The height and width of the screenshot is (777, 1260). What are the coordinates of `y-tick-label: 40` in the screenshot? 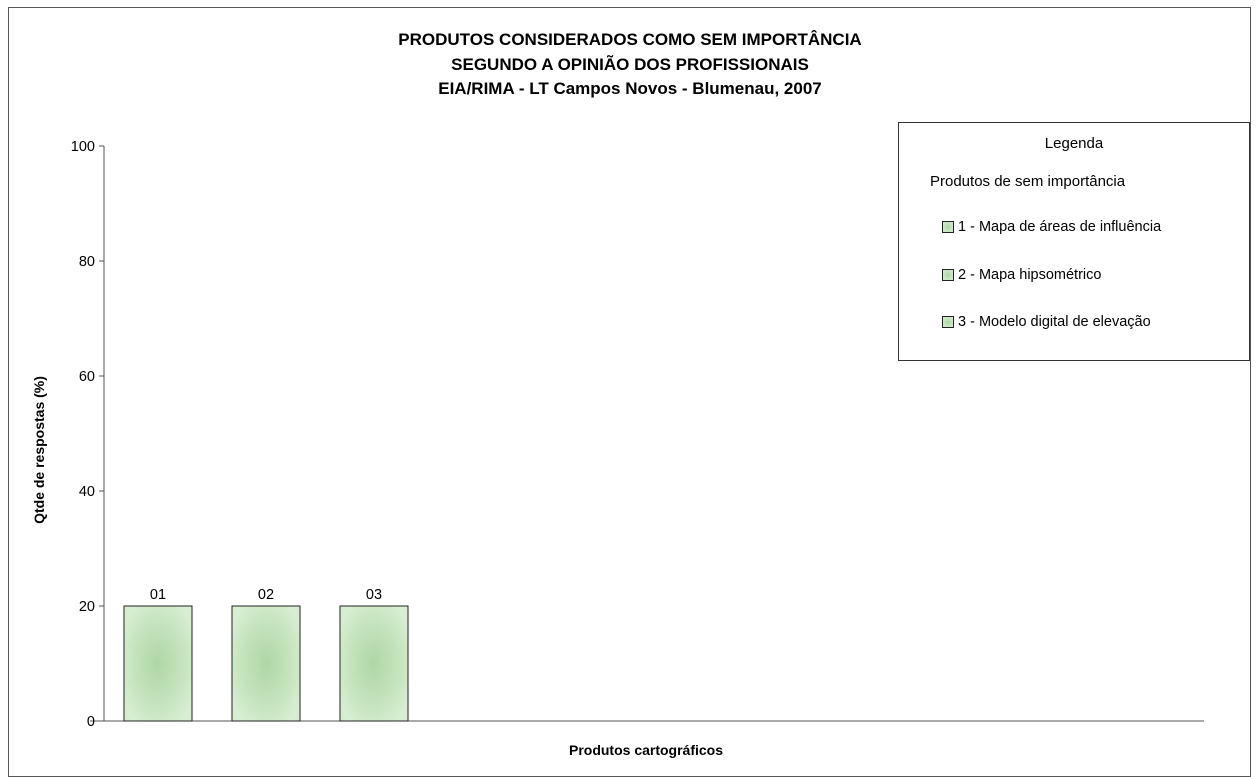 It's located at (87, 492).